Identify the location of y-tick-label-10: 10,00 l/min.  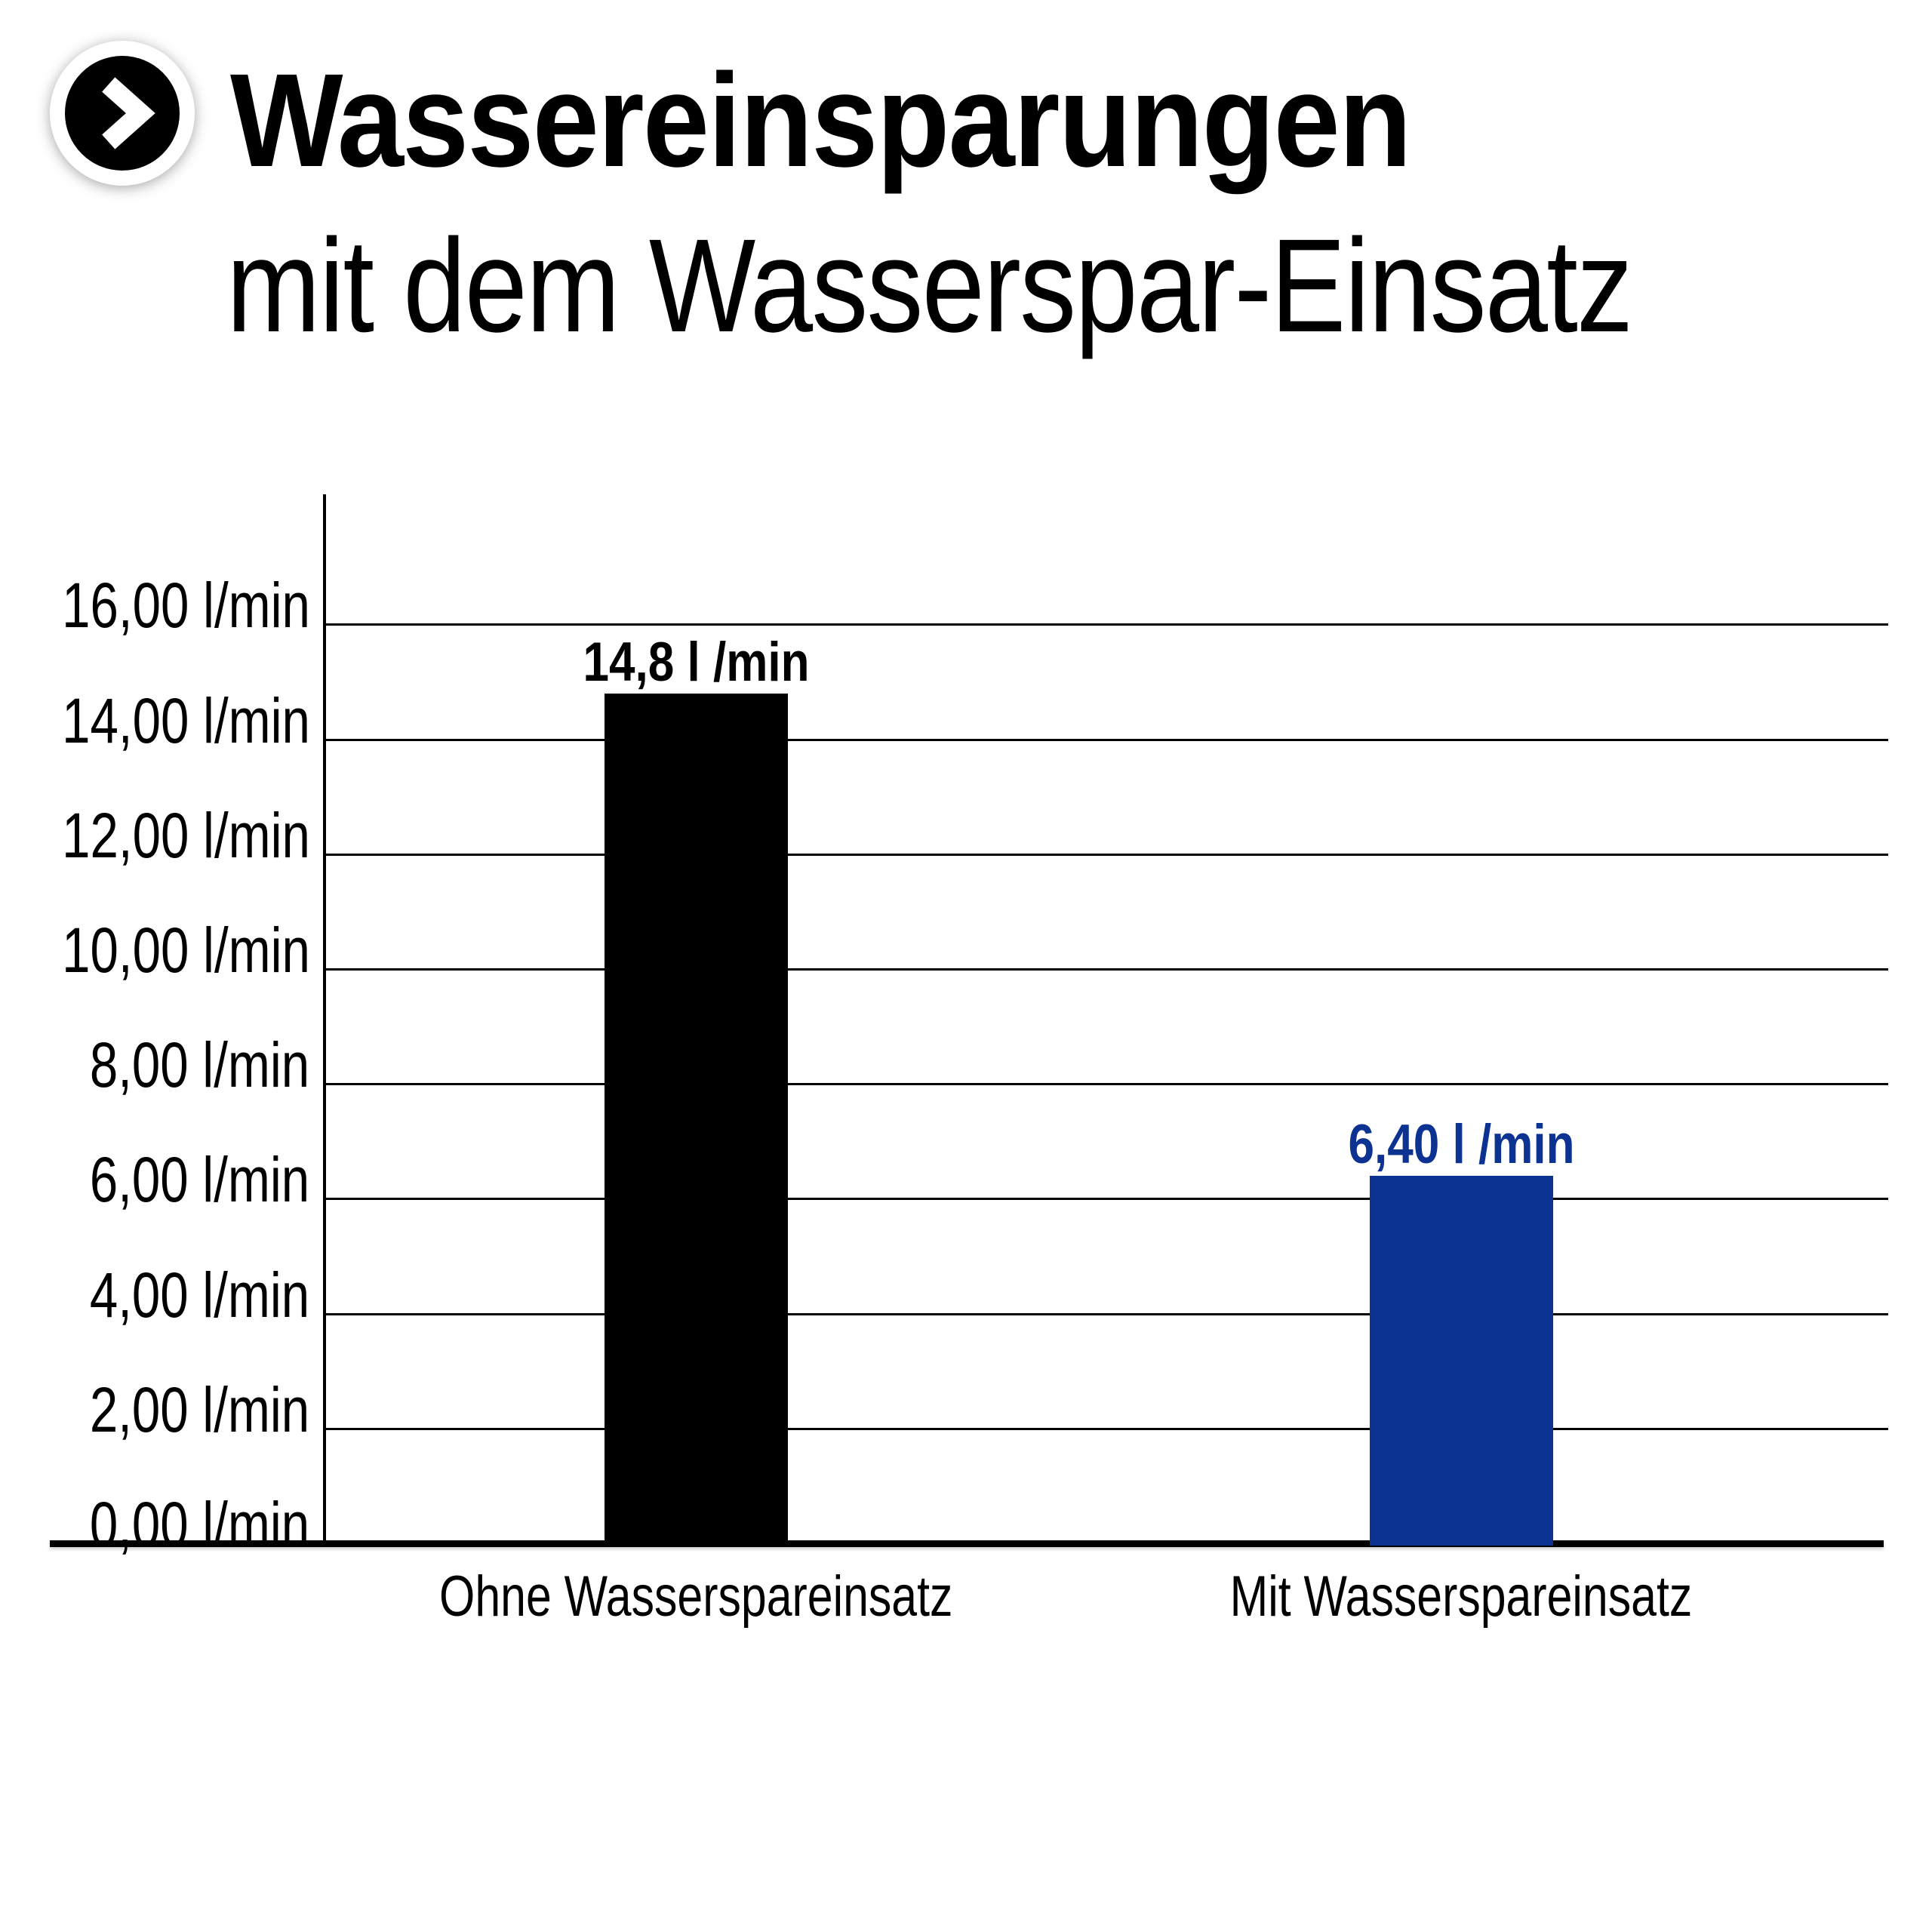
(155, 950).